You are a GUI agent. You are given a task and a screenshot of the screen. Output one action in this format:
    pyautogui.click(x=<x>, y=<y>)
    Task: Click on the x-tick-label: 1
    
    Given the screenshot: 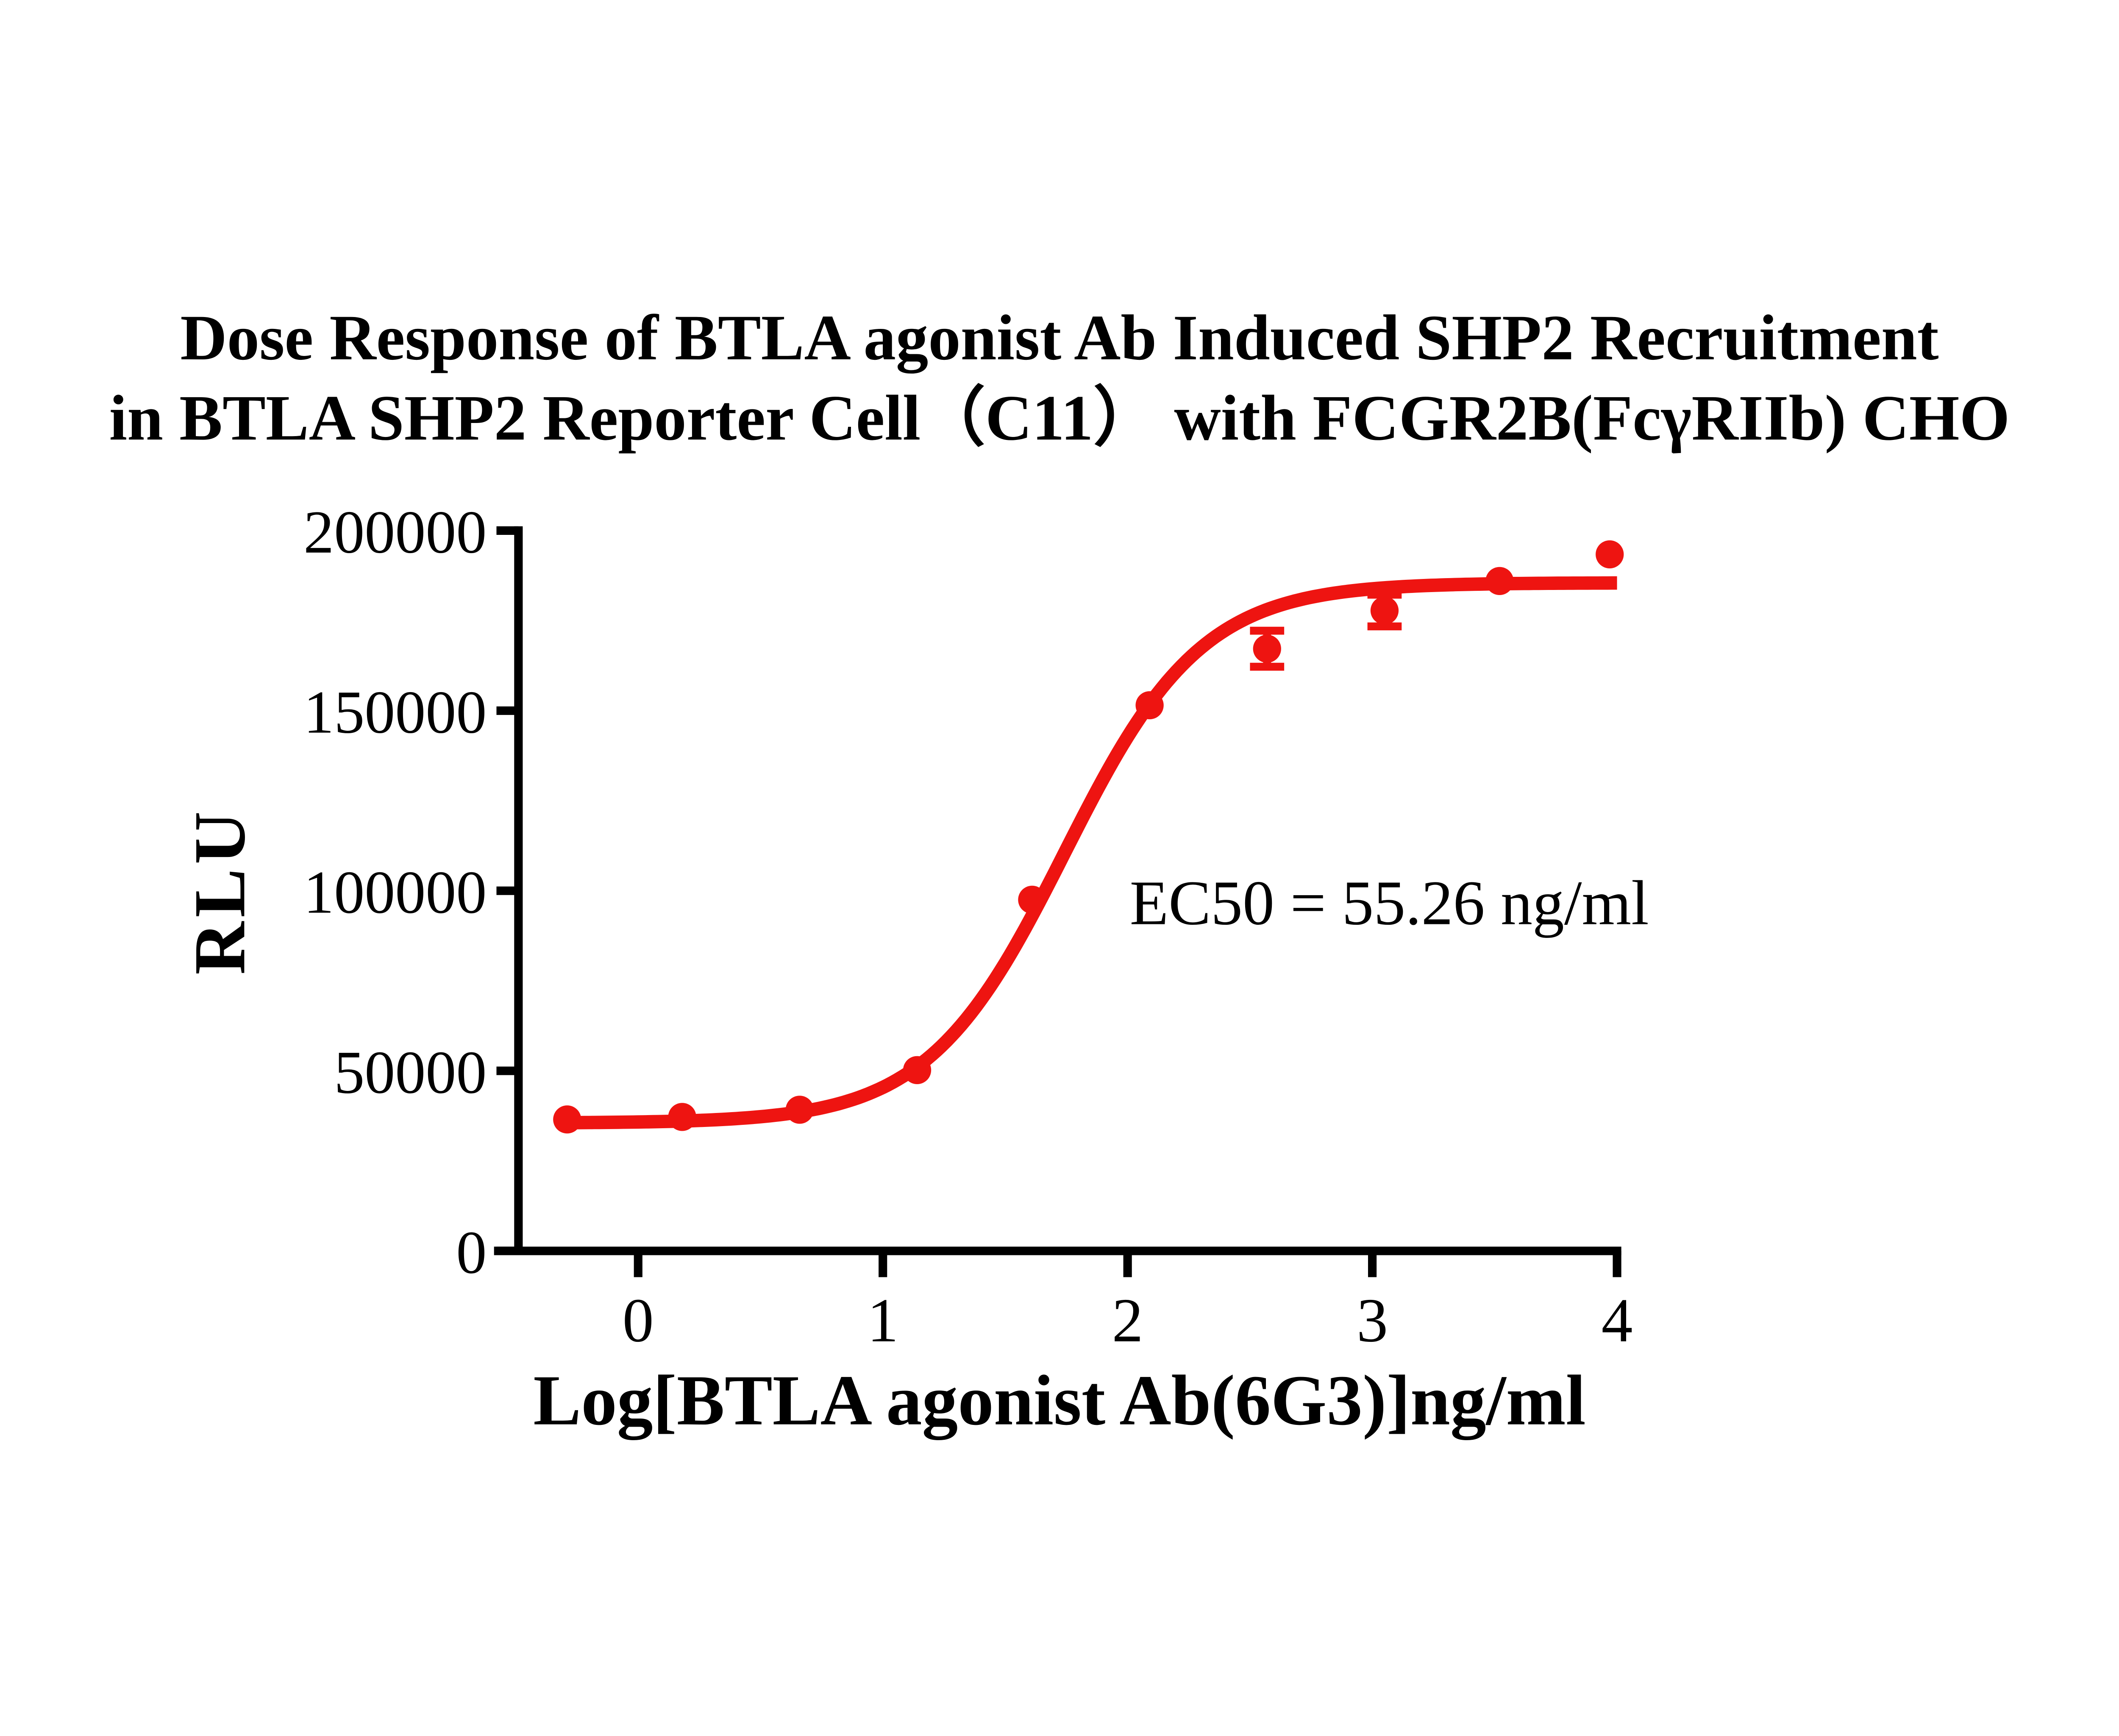 What is the action you would take?
    pyautogui.click(x=883, y=1320)
    